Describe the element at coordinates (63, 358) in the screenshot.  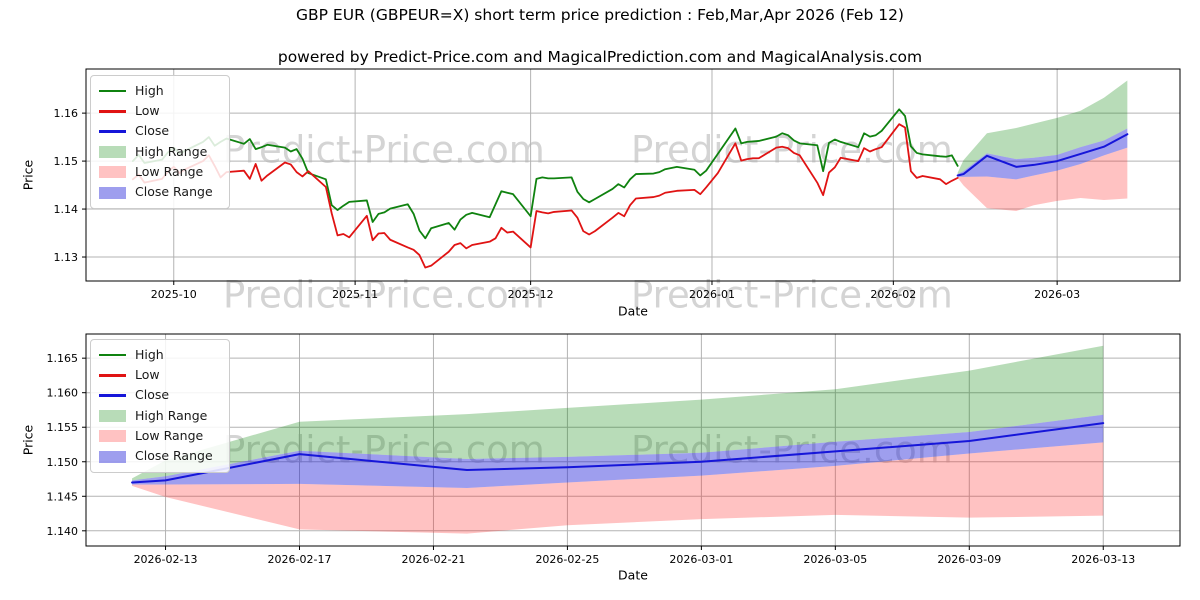
I see `y-tick-label: 1.165` at that location.